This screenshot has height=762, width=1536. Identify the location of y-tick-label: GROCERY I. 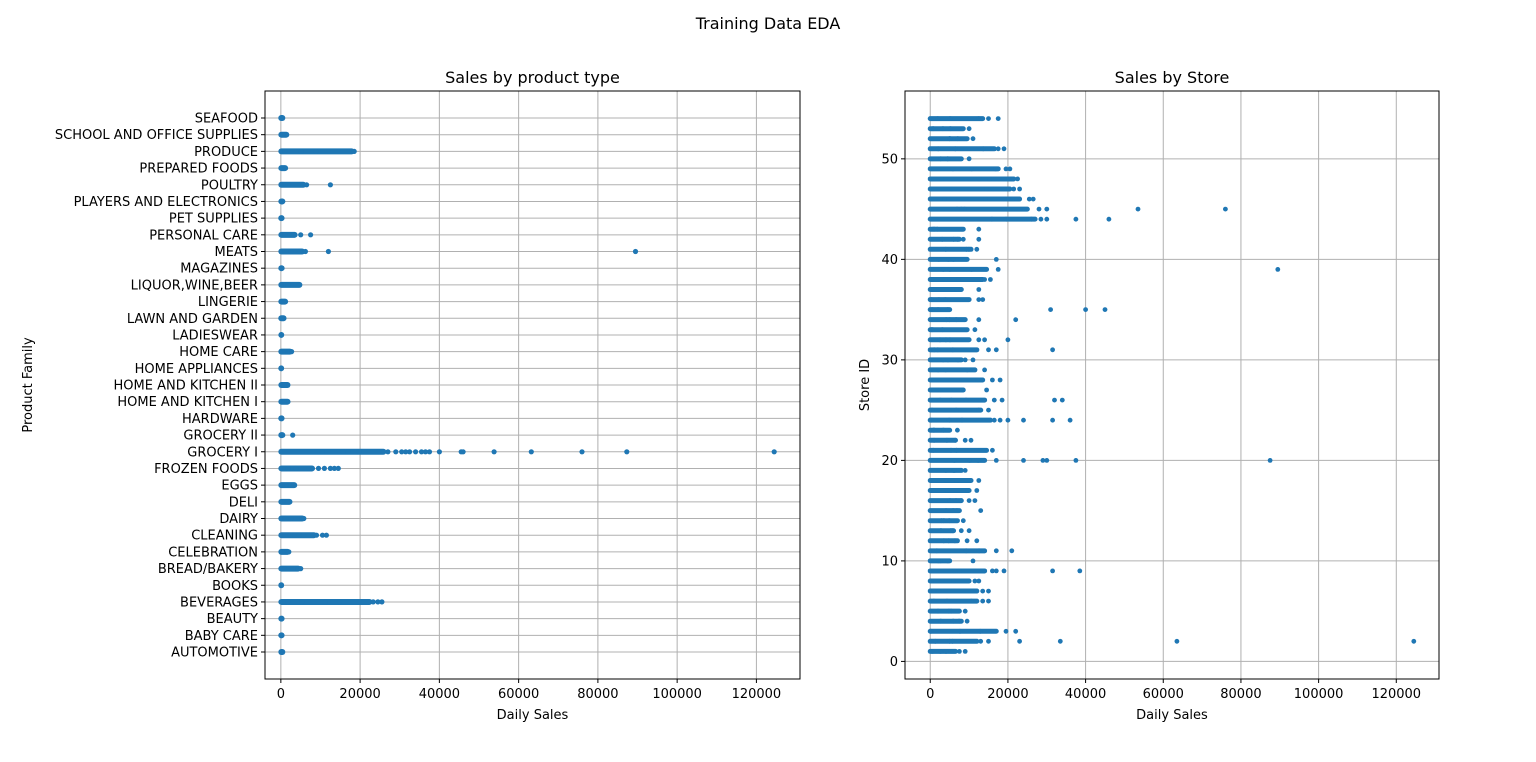
(222, 452).